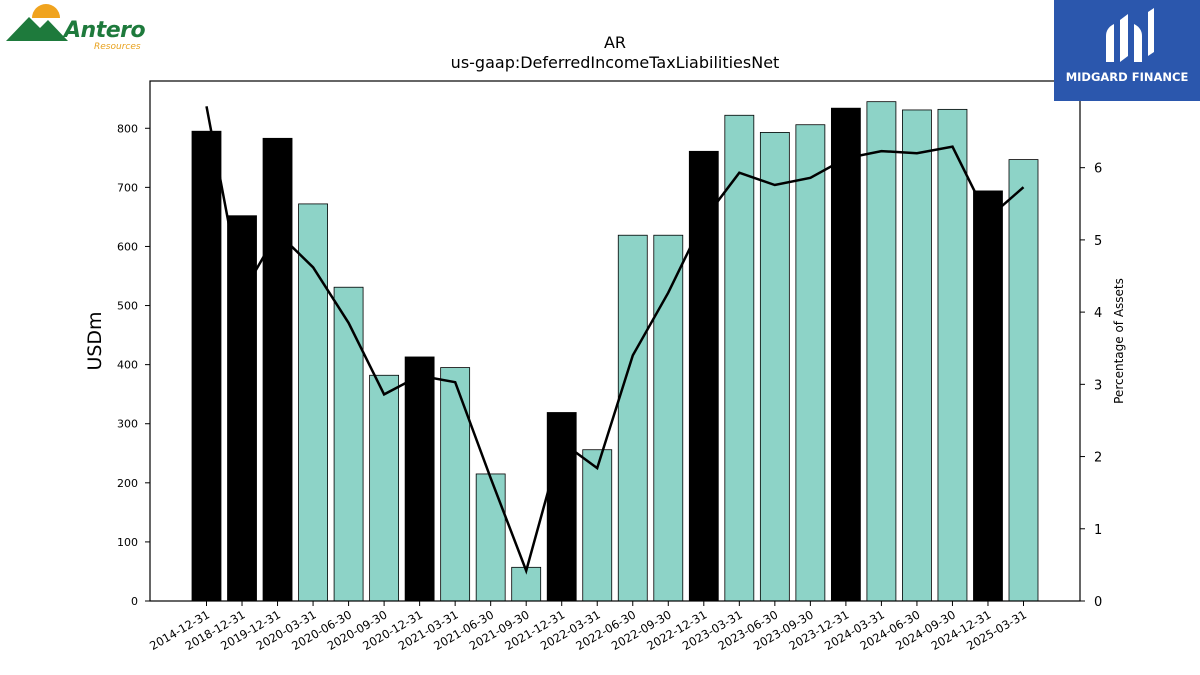 The width and height of the screenshot is (1200, 675). Describe the element at coordinates (1130, 35) in the screenshot. I see `midgard-mark-icon` at that location.